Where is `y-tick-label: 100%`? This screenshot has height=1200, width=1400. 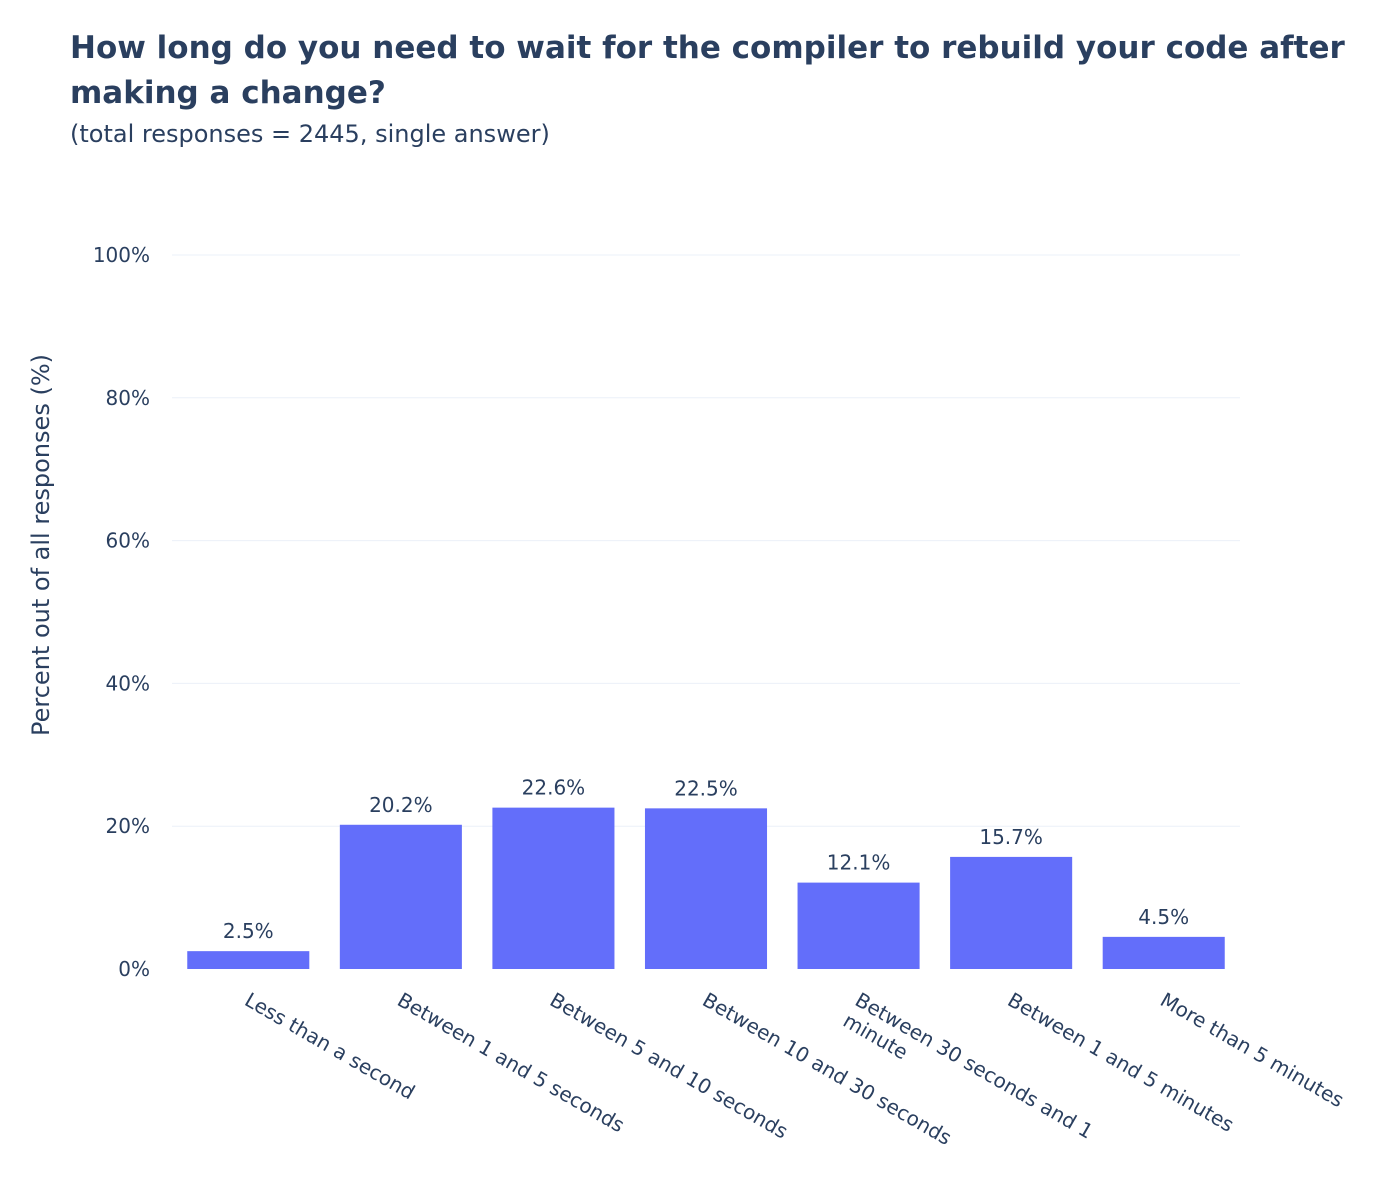 y-tick-label: 100% is located at coordinates (121, 255).